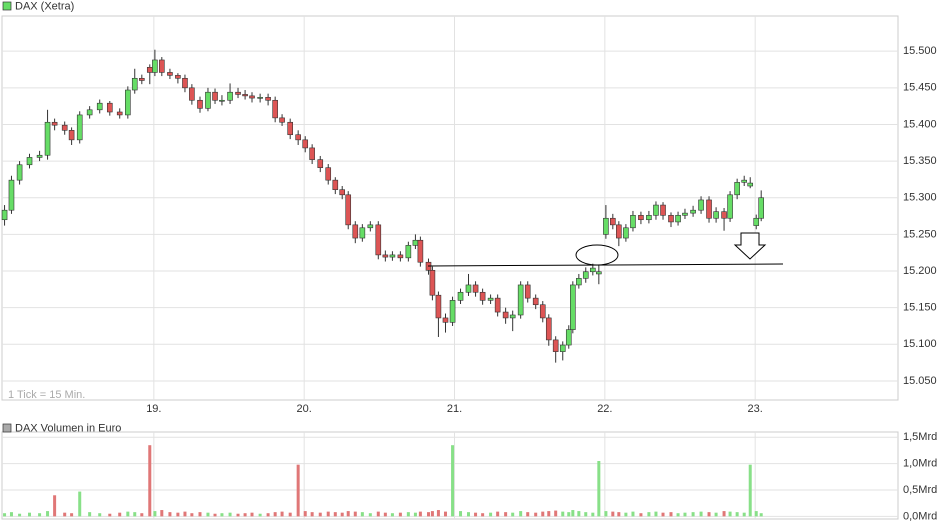 The height and width of the screenshot is (526, 940). I want to click on y-tick-label: 15.100, so click(920, 344).